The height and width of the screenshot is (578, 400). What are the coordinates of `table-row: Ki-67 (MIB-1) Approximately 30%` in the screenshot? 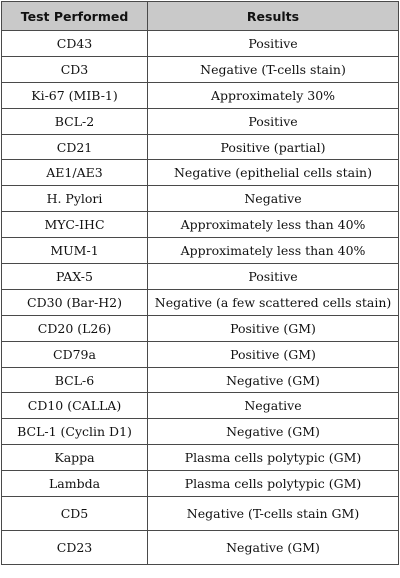 It's located at (200, 95).